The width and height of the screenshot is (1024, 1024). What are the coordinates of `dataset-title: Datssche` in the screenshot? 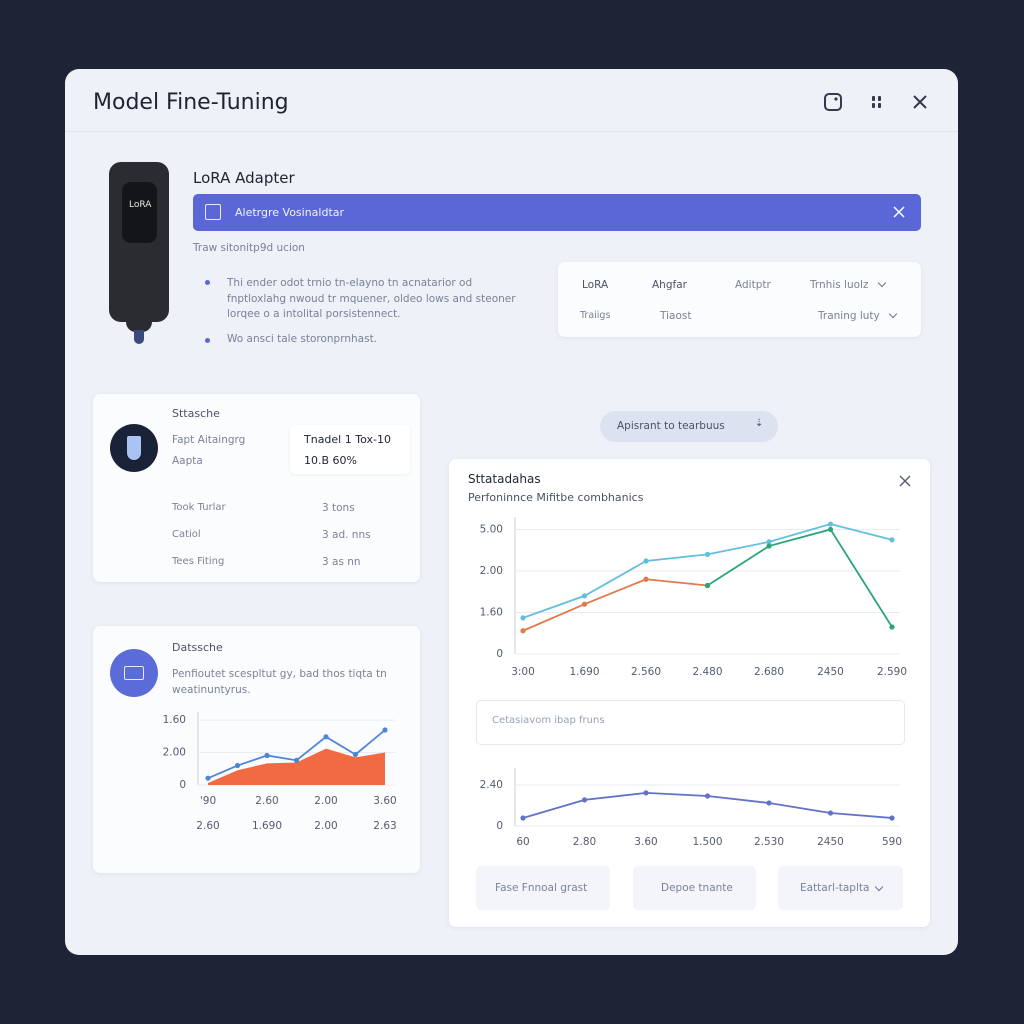 It's located at (197, 647).